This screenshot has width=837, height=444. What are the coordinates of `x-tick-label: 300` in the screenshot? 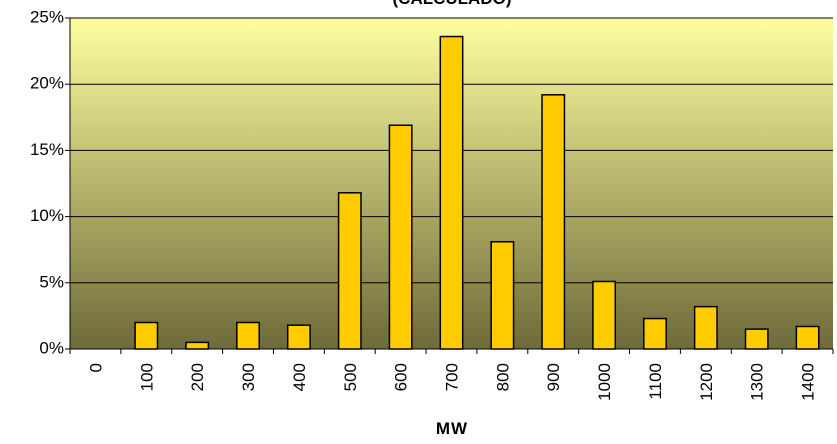 It's located at (248, 377).